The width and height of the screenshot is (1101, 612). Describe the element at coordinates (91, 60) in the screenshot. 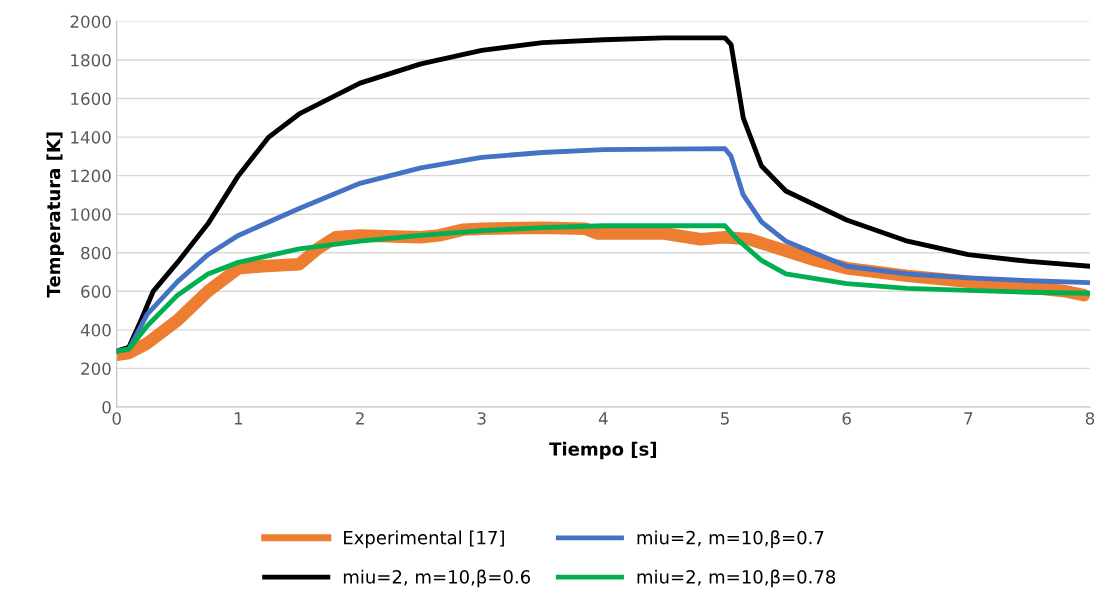

I see `y-tick-label: 1800` at that location.